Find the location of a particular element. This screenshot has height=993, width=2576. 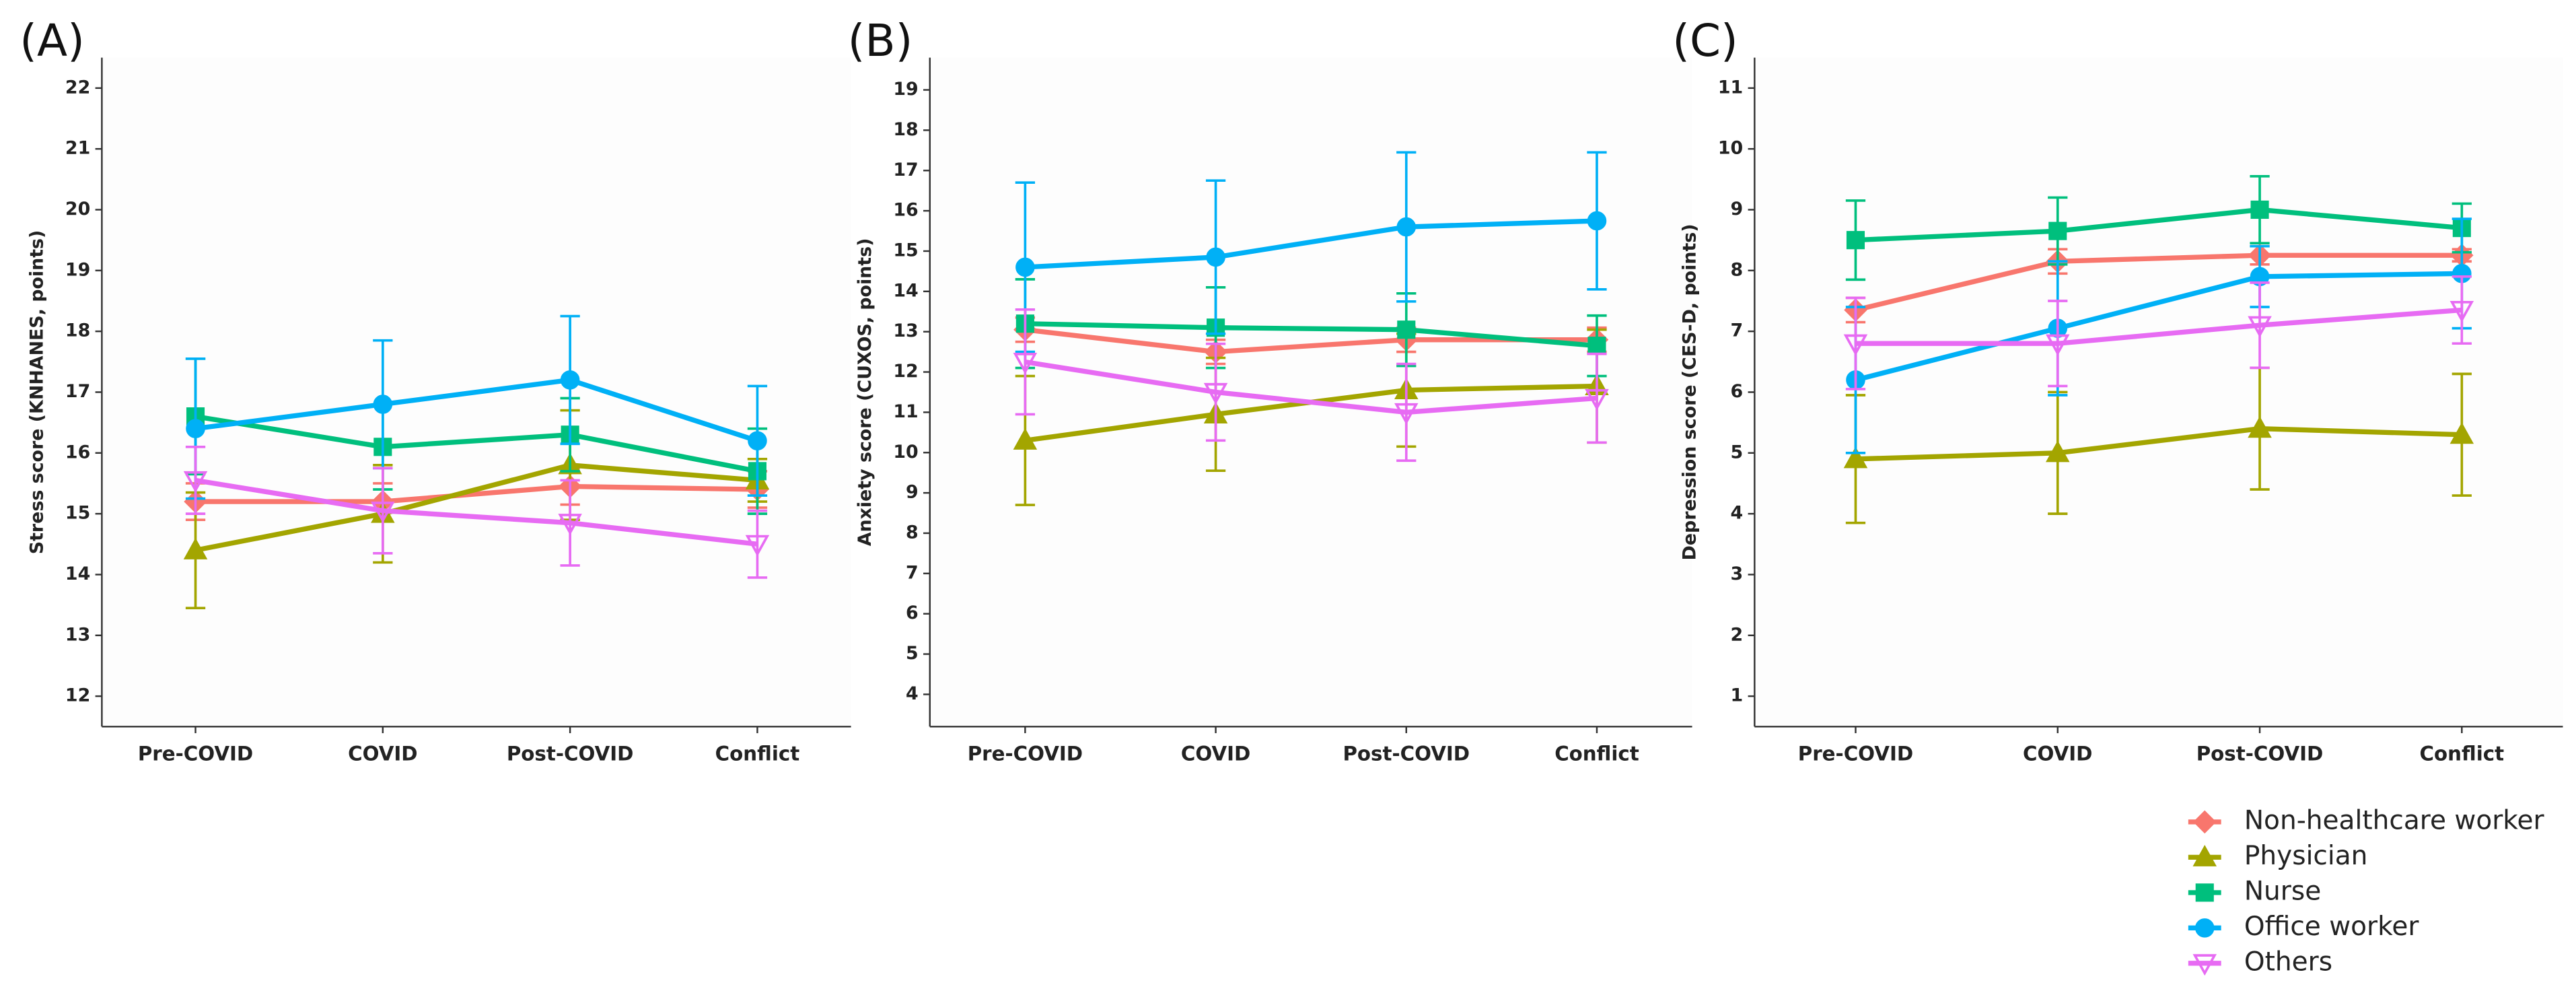

y-axis-label: Anxiety score (CUXOS, points) is located at coordinates (865, 393).